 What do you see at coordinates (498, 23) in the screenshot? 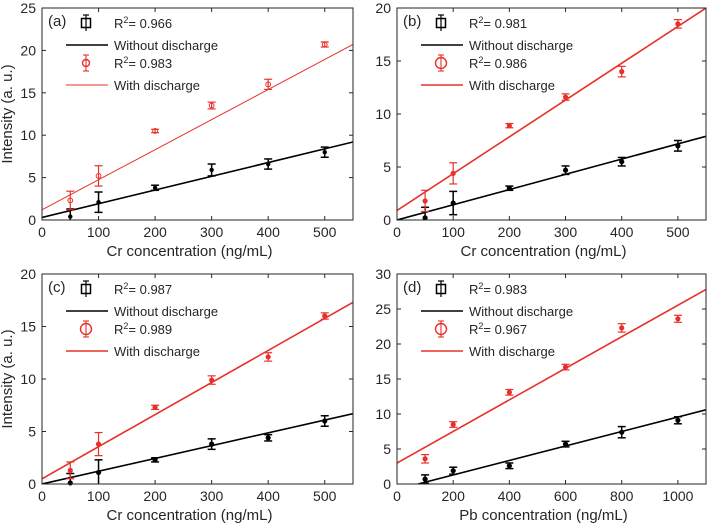
I see `legend-r2-without-discharge: R2= 0.981` at bounding box center [498, 23].